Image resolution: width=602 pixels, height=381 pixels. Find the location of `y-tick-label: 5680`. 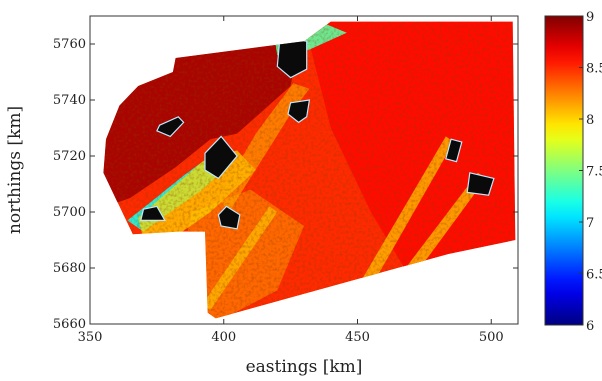

y-tick-label: 5680 is located at coordinates (69, 268).